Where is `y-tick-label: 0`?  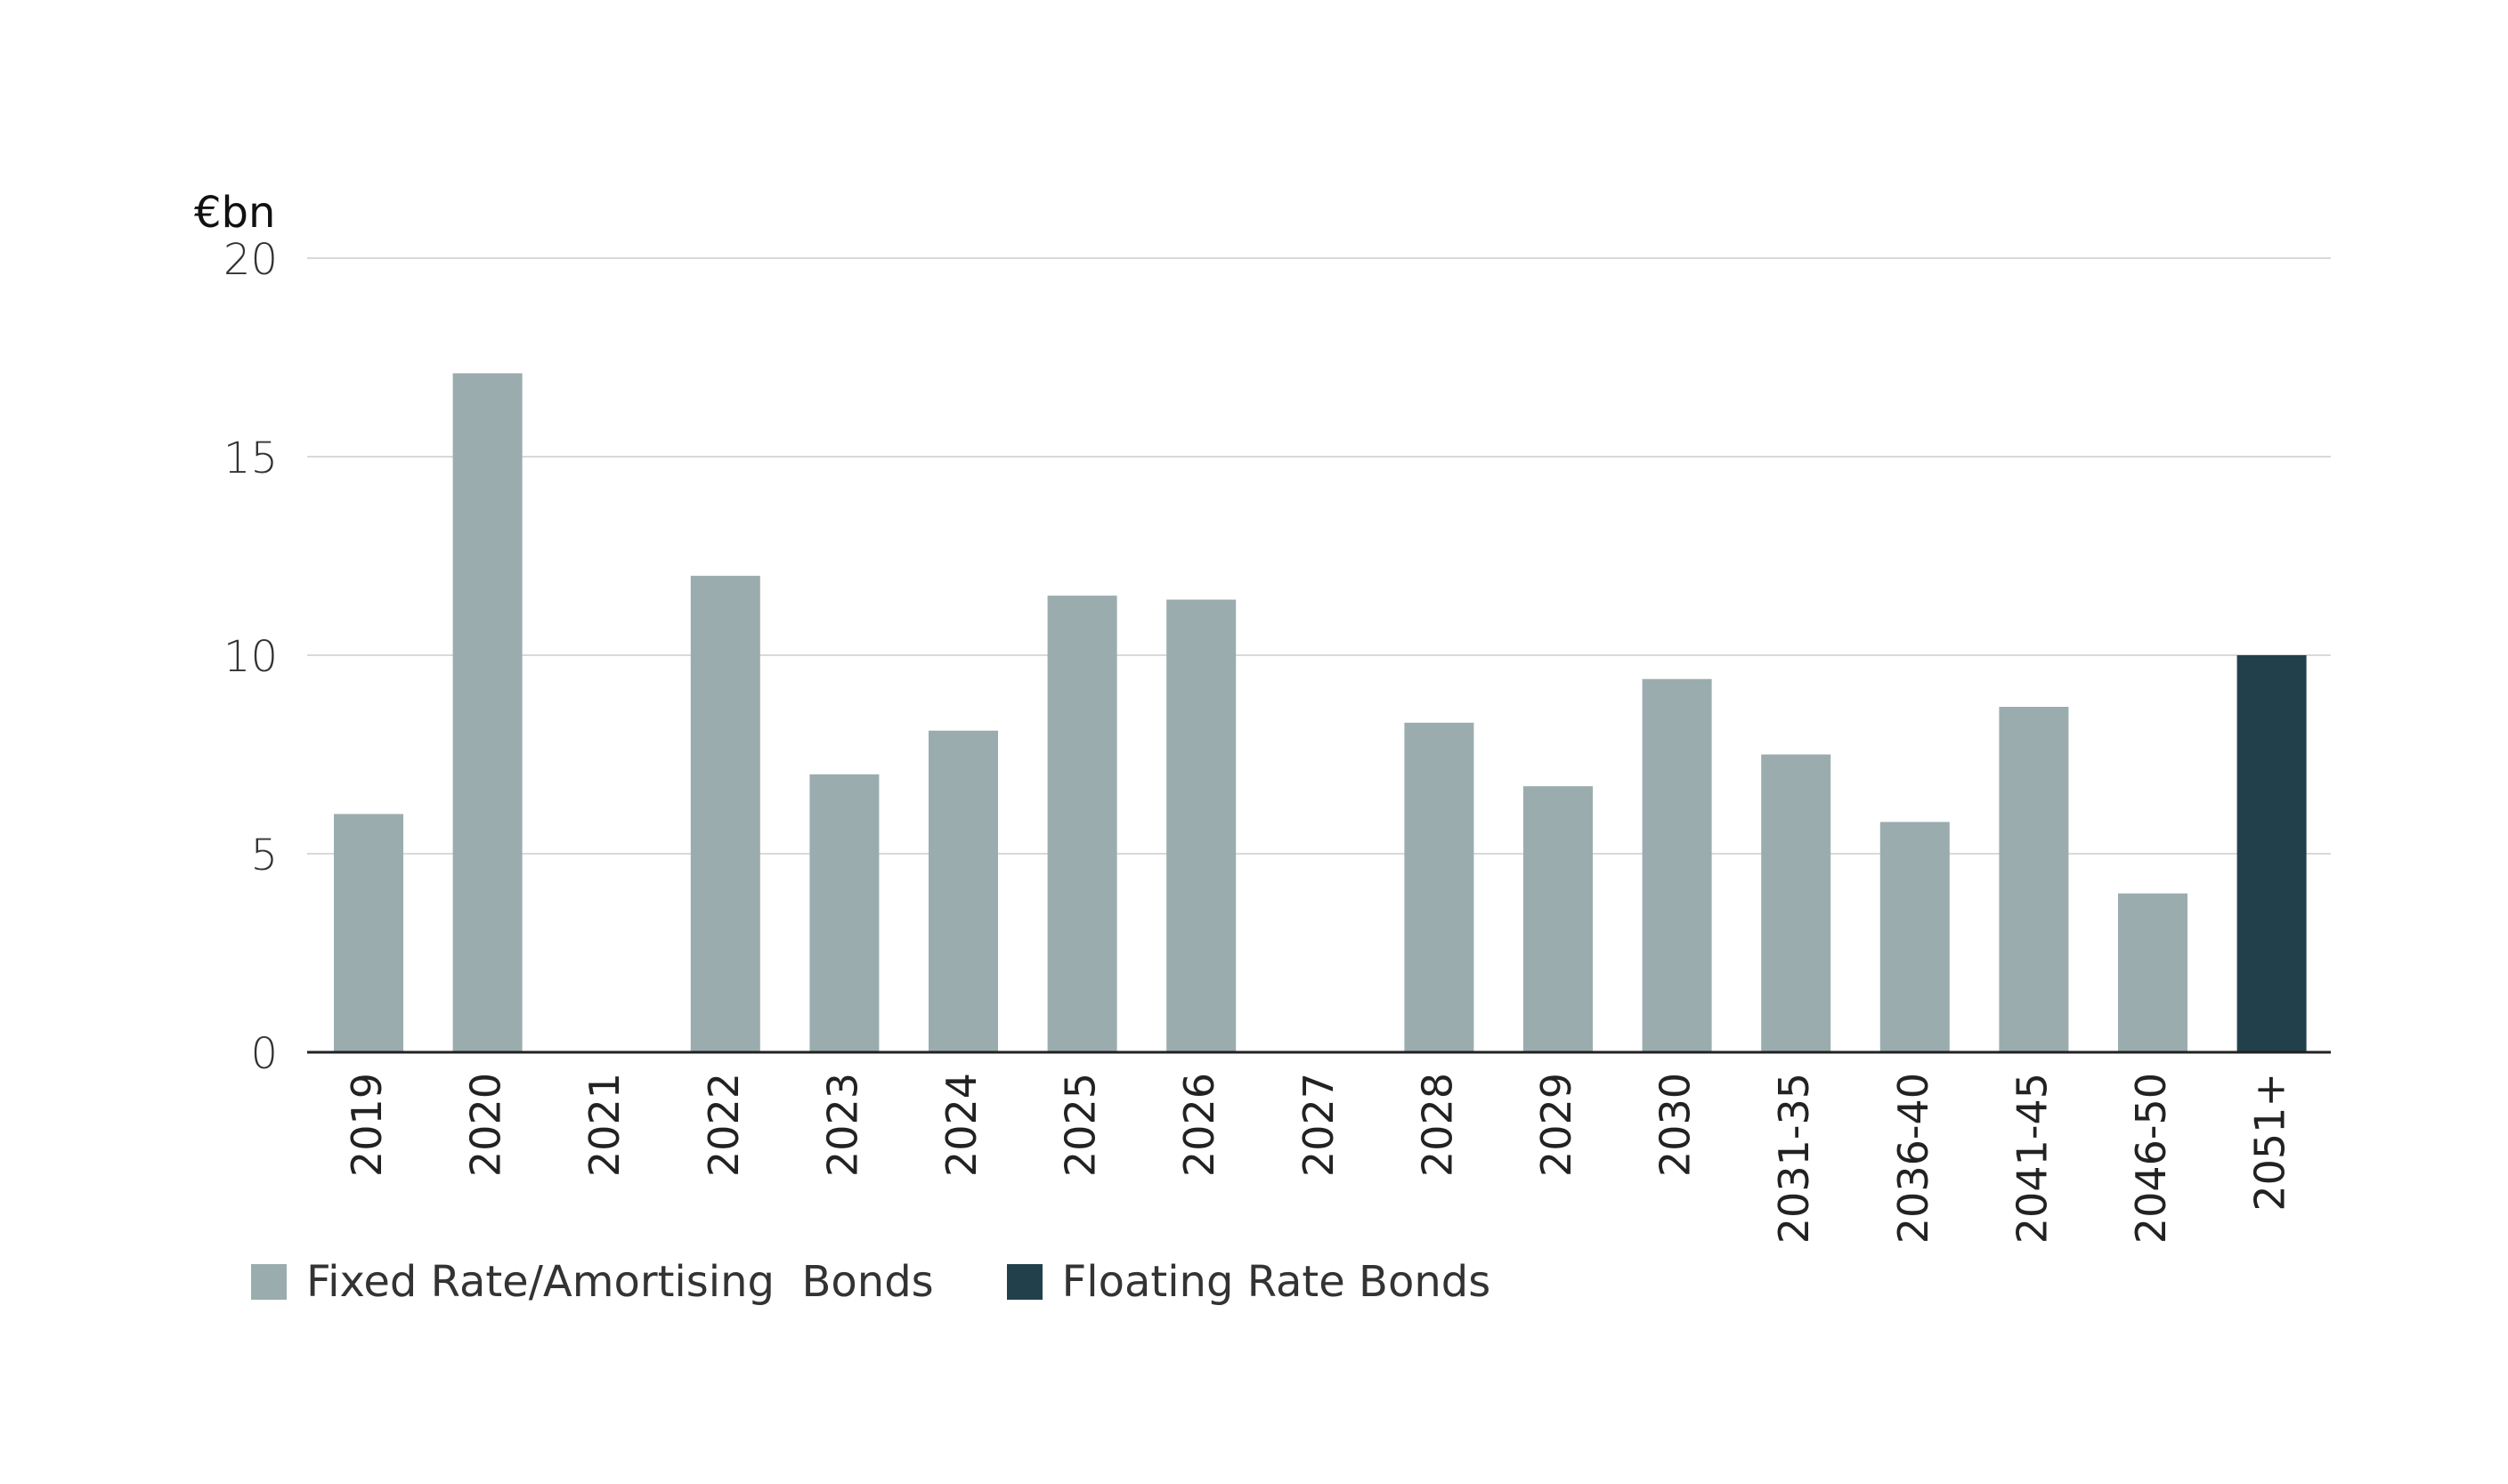 y-tick-label: 0 is located at coordinates (264, 1054).